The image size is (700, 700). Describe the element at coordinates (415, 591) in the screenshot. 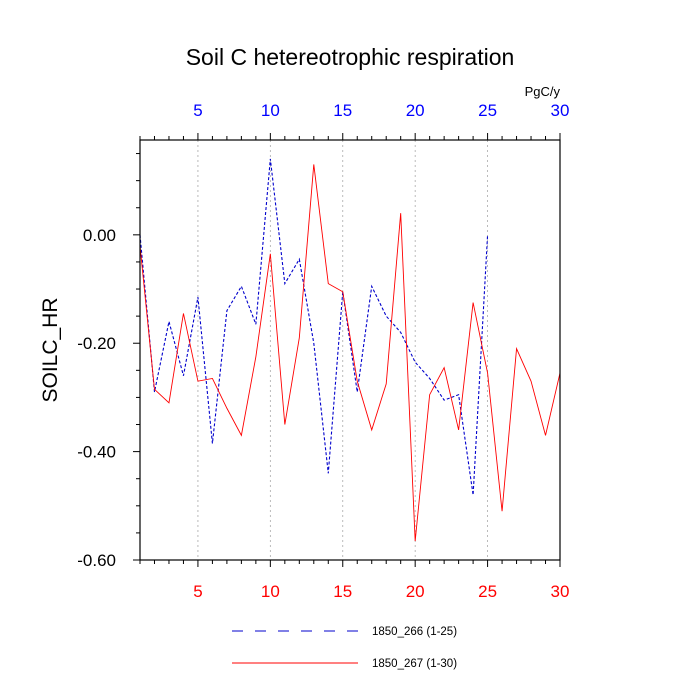

I see `x-tick-label-bottom: 20` at that location.